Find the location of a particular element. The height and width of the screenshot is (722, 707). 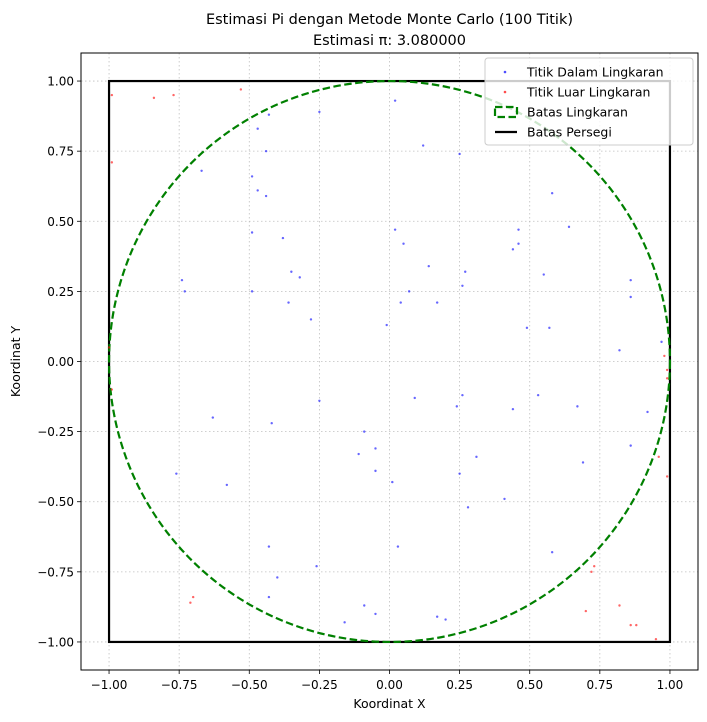

y-axis-label: Koordinat Y is located at coordinates (15, 361).